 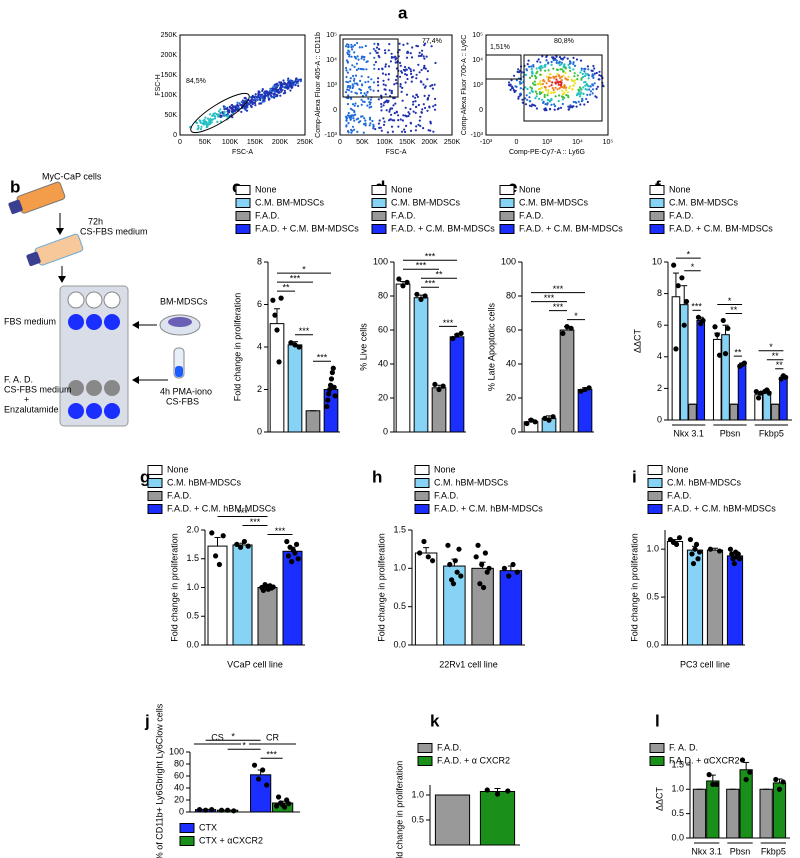 What do you see at coordinates (477, 35) in the screenshot?
I see `y-tick-label: 10⁵` at bounding box center [477, 35].